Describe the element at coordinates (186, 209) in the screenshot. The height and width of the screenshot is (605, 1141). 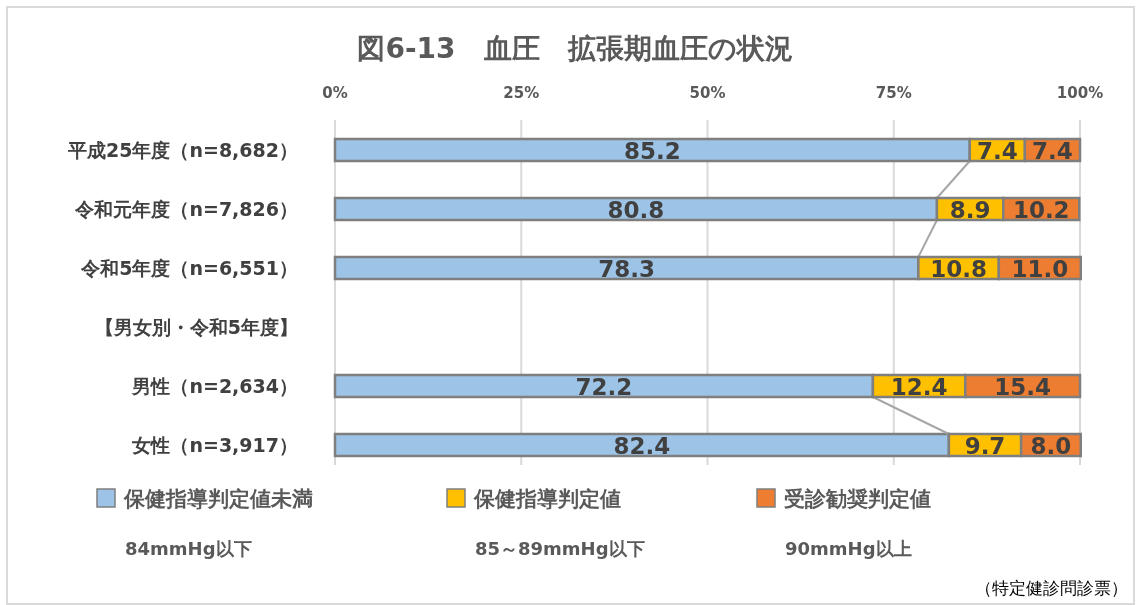
I see `y-tick-label: 令和元年度（n=7,826）` at that location.